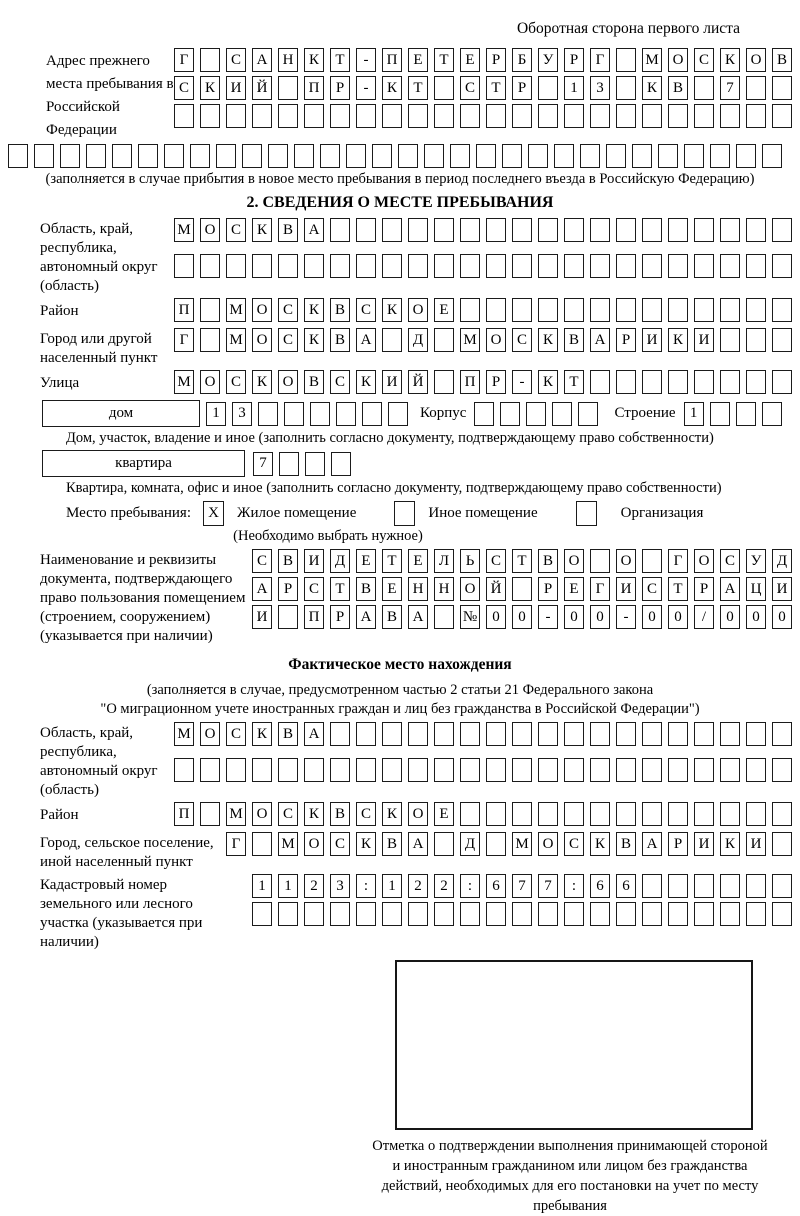  What do you see at coordinates (128, 513) in the screenshot?
I see `stay-type-label: Место пребывания:` at bounding box center [128, 513].